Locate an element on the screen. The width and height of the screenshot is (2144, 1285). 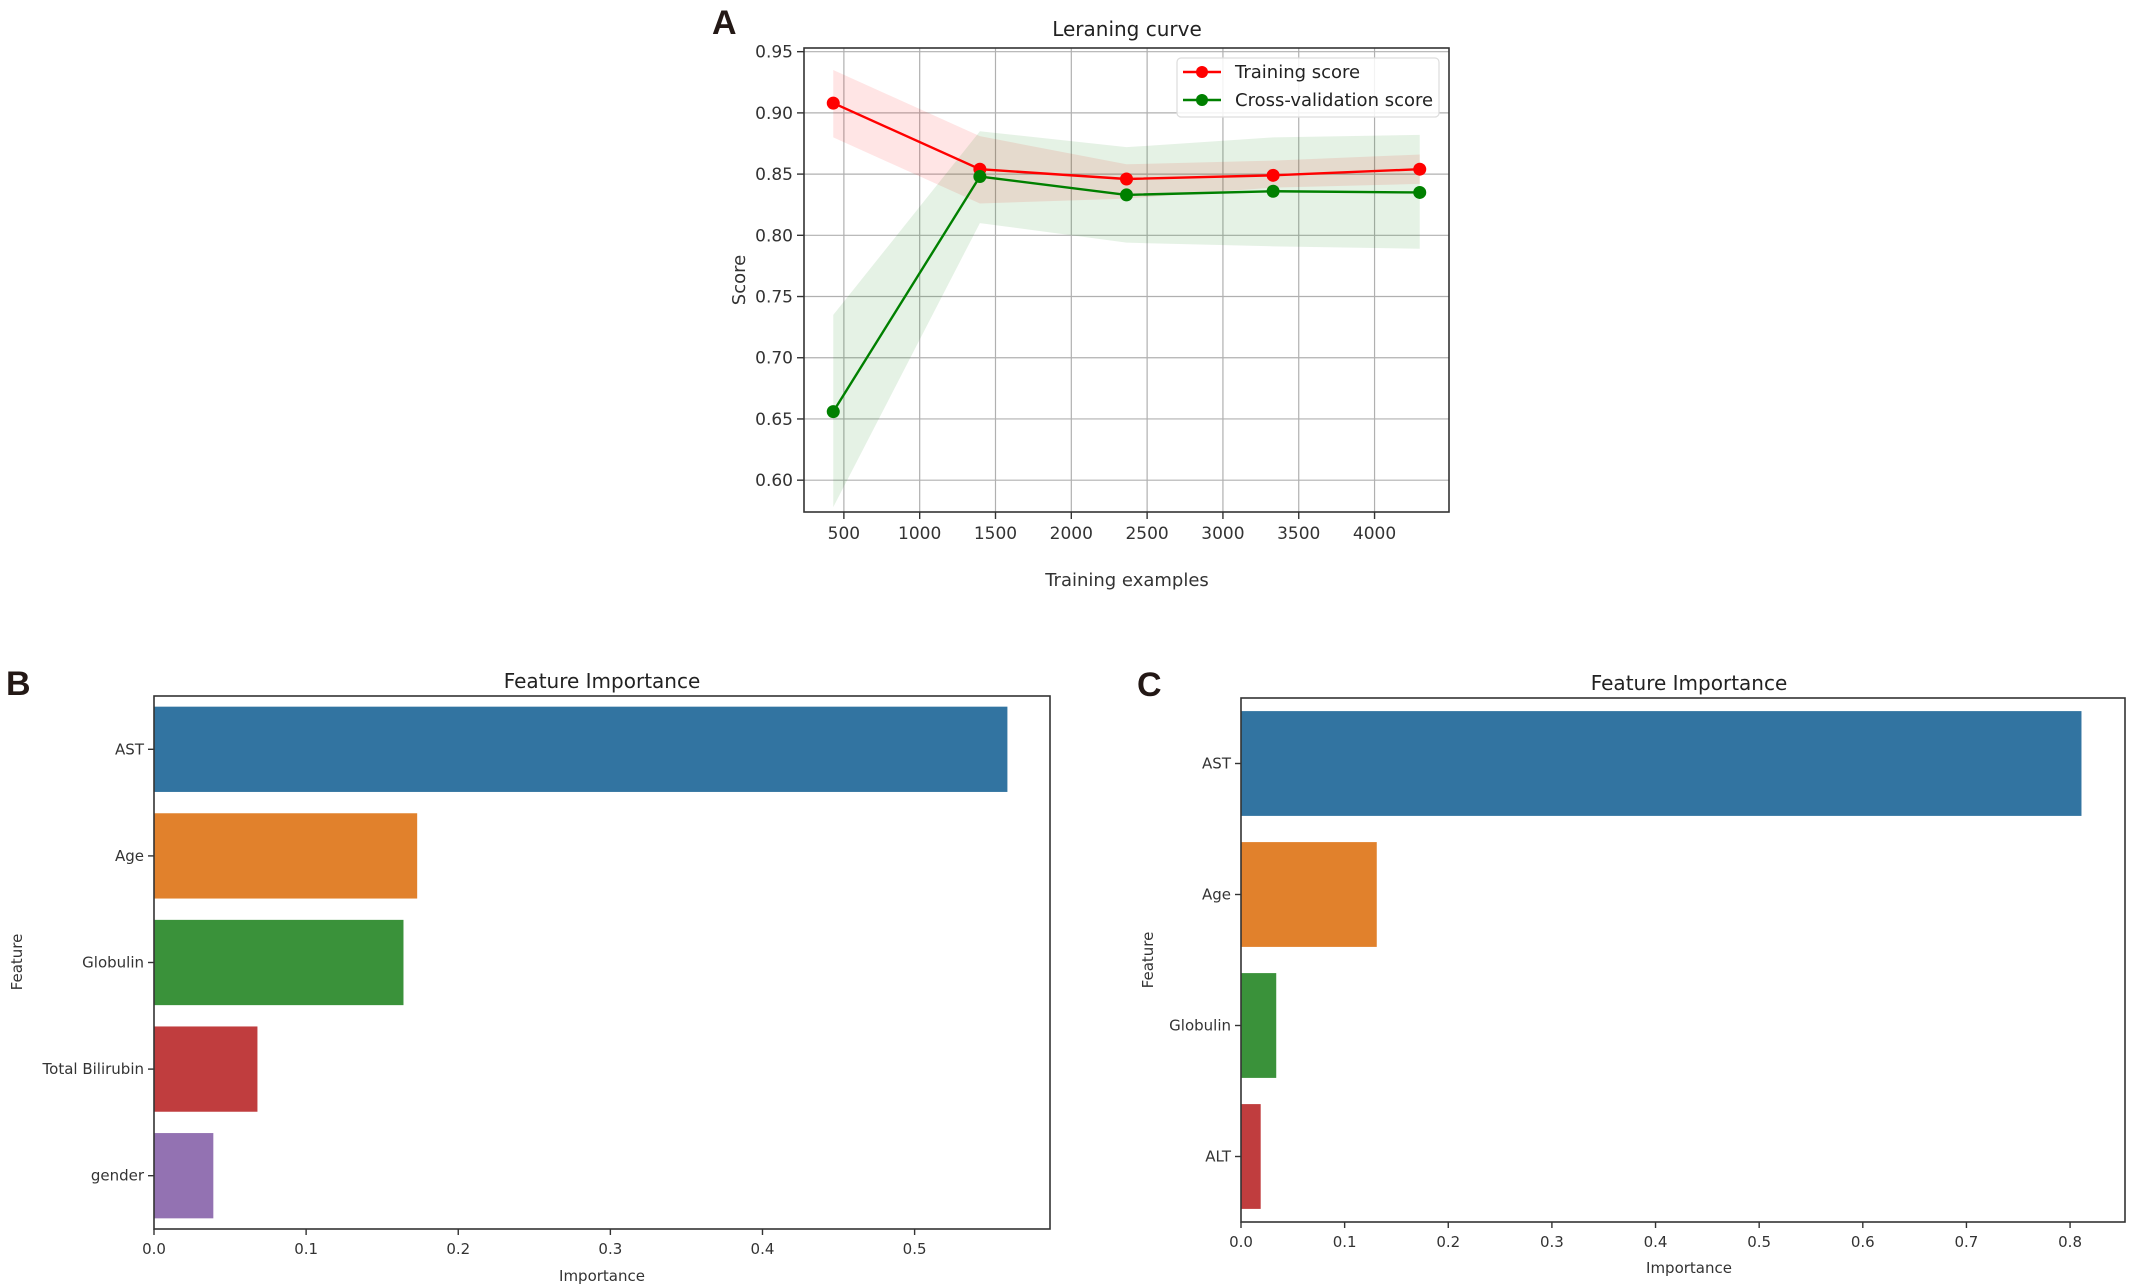
x-tick-label: 500 is located at coordinates (844, 534).